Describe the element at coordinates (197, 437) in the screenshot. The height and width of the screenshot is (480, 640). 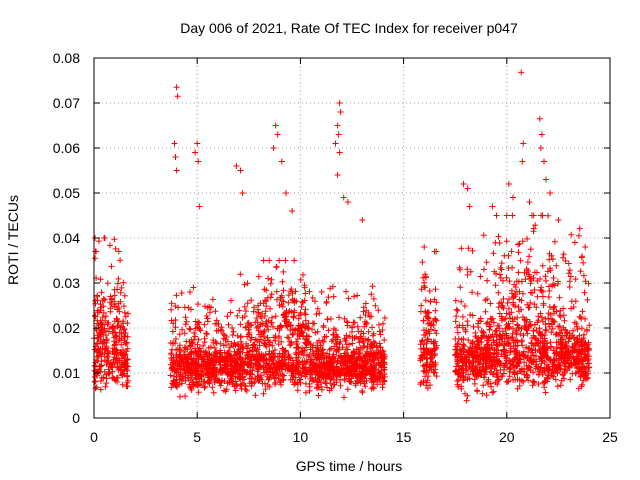
I see `x-tick-label: 5` at that location.